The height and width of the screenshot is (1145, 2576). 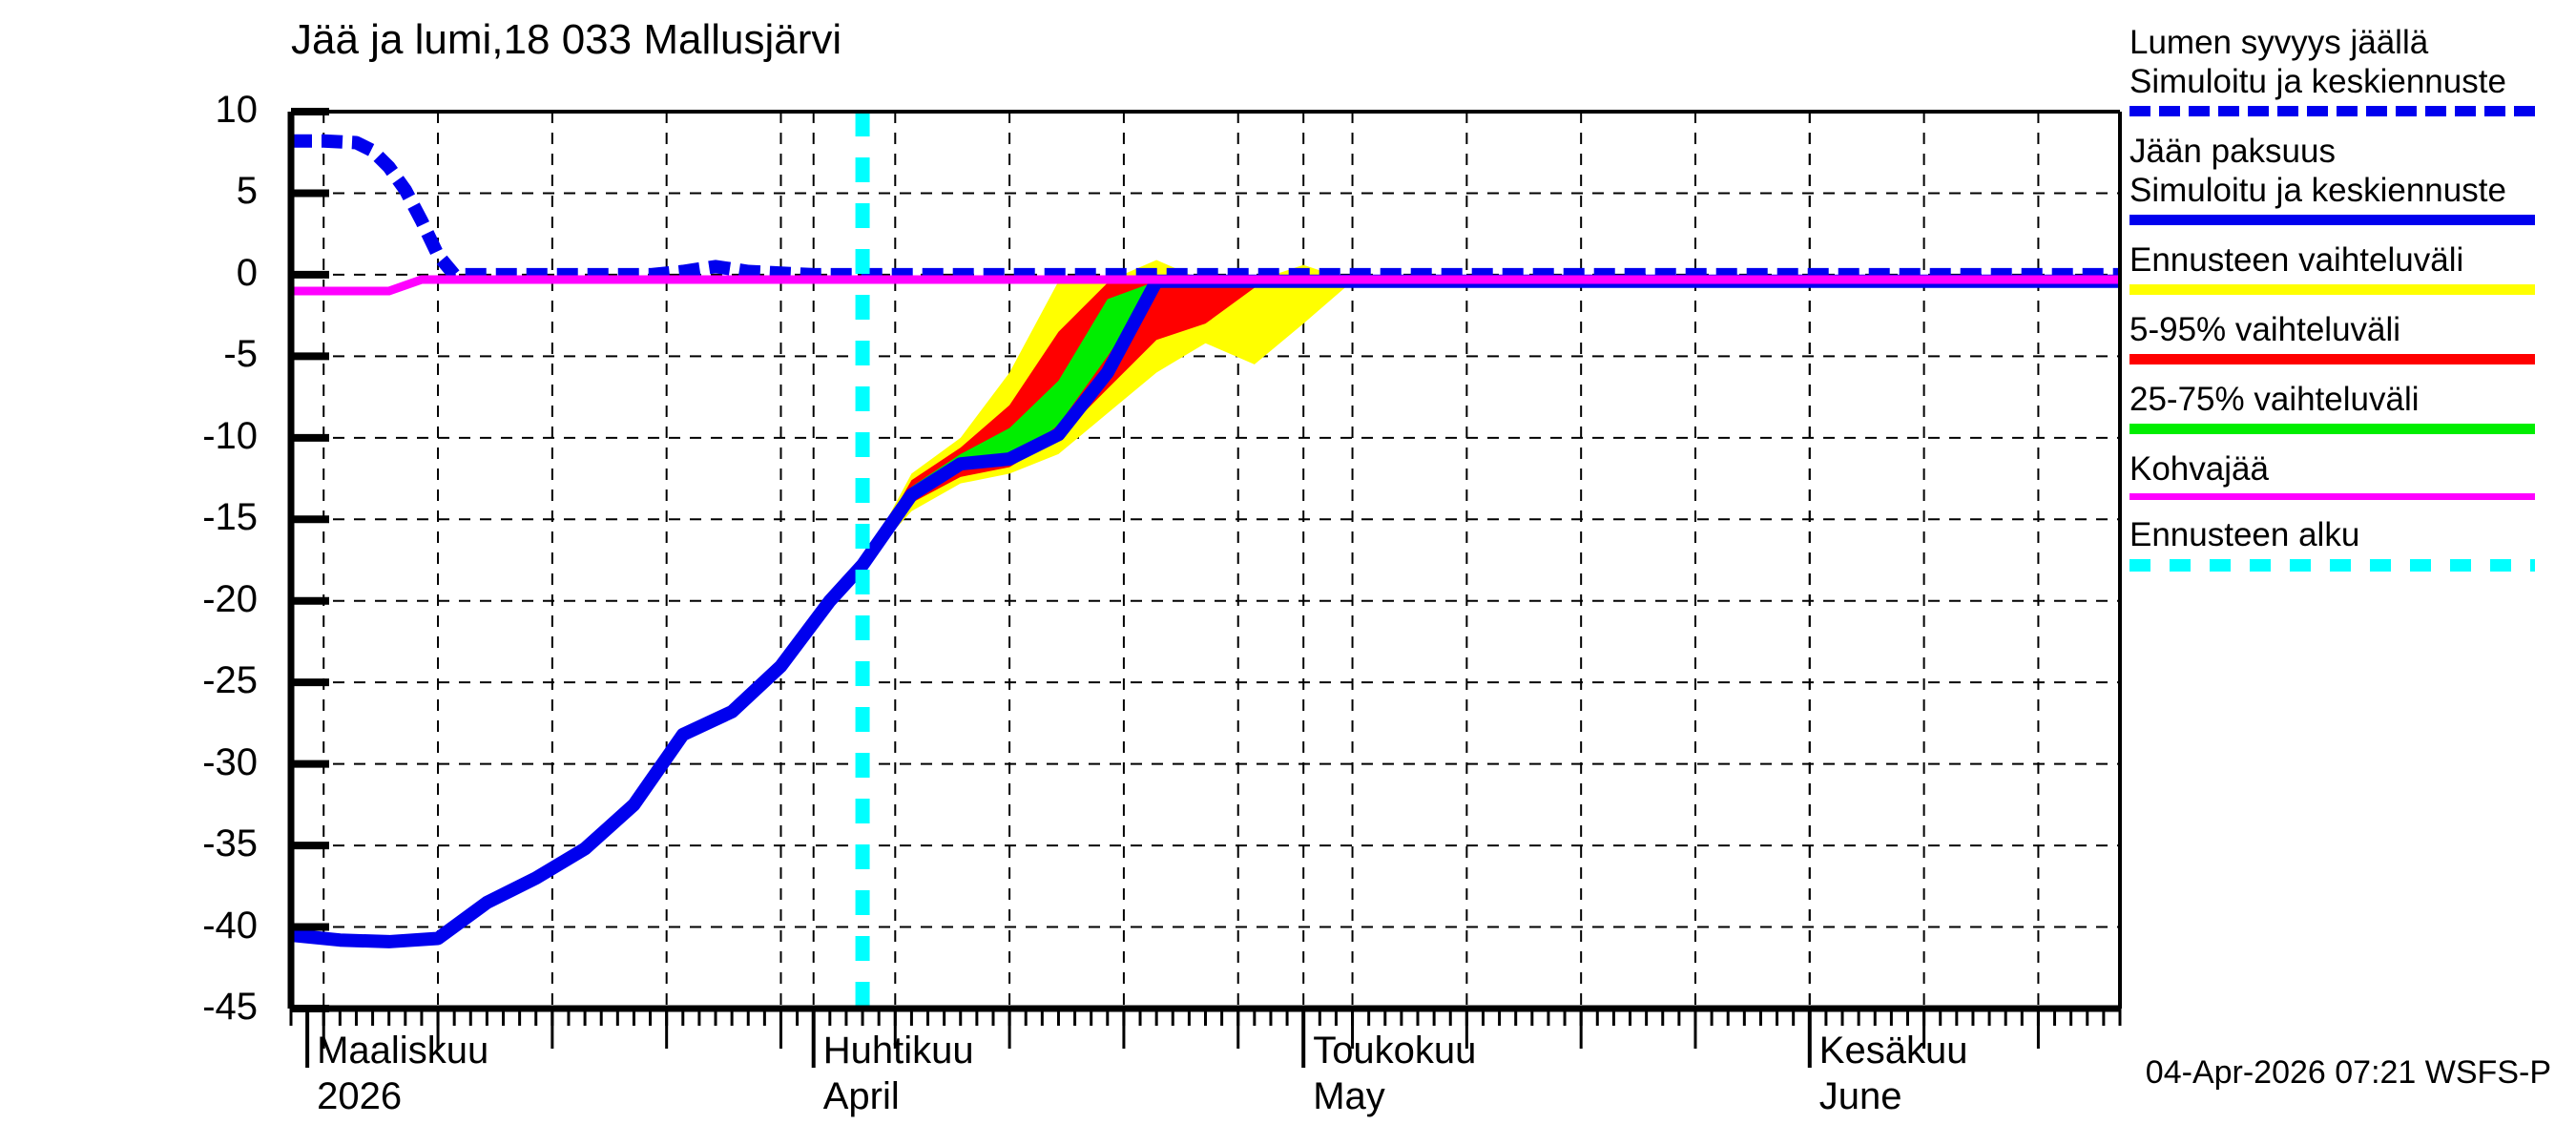 I want to click on band-00ee00, so click(x=1009, y=423).